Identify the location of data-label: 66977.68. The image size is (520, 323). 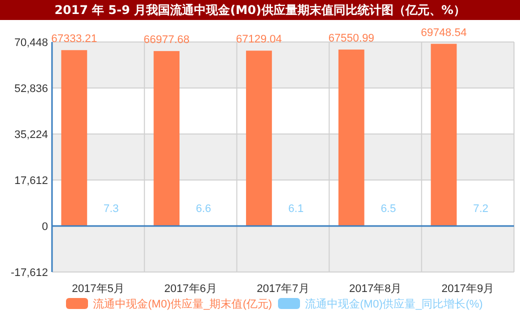
(167, 40).